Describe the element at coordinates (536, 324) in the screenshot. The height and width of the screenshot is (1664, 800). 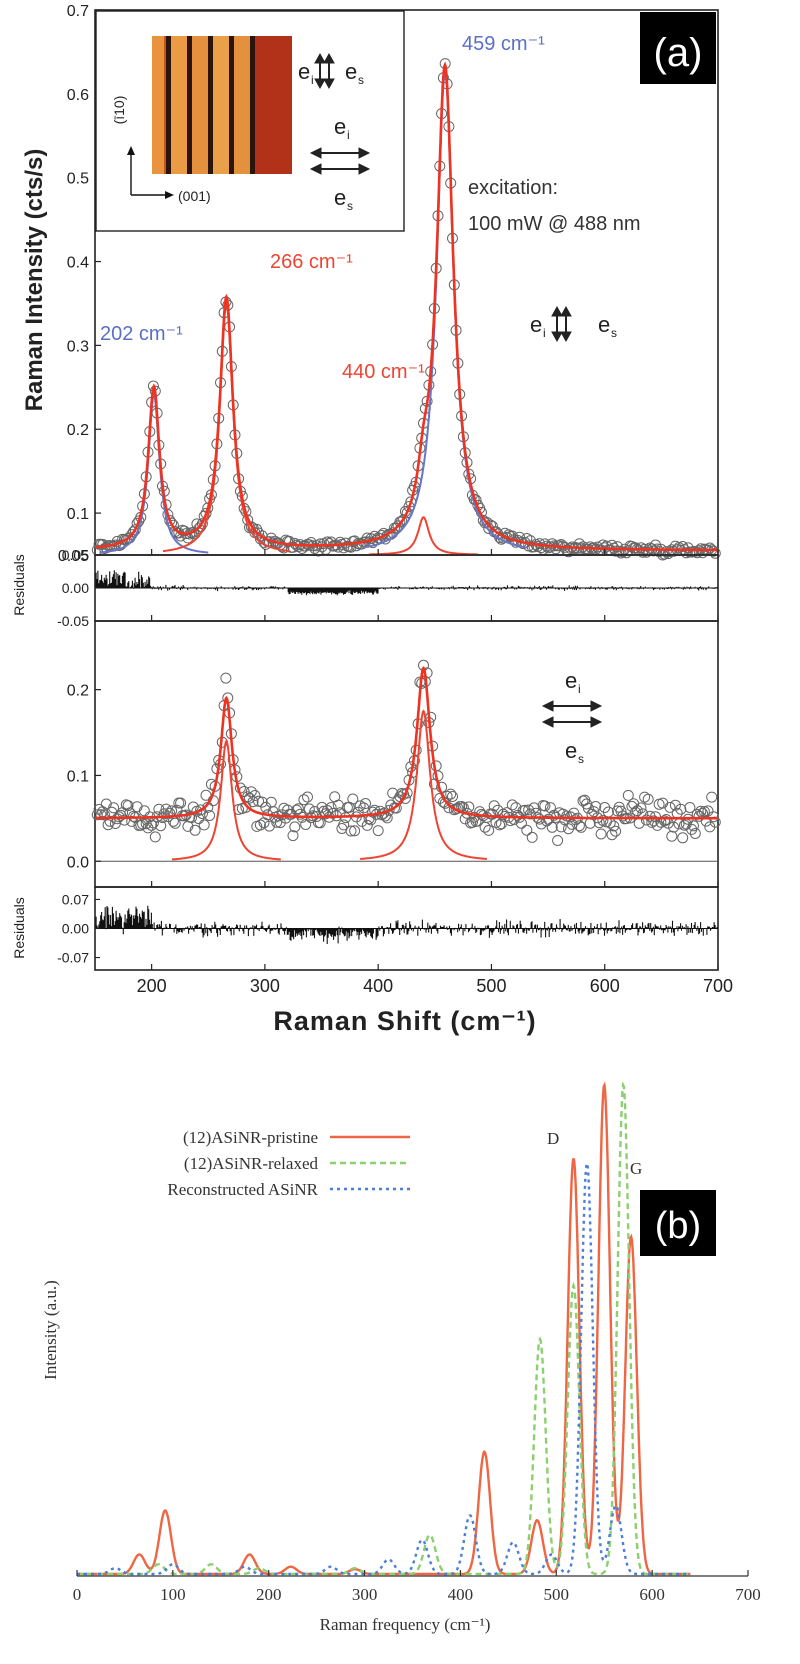
I see `top-ei-letter: e` at that location.